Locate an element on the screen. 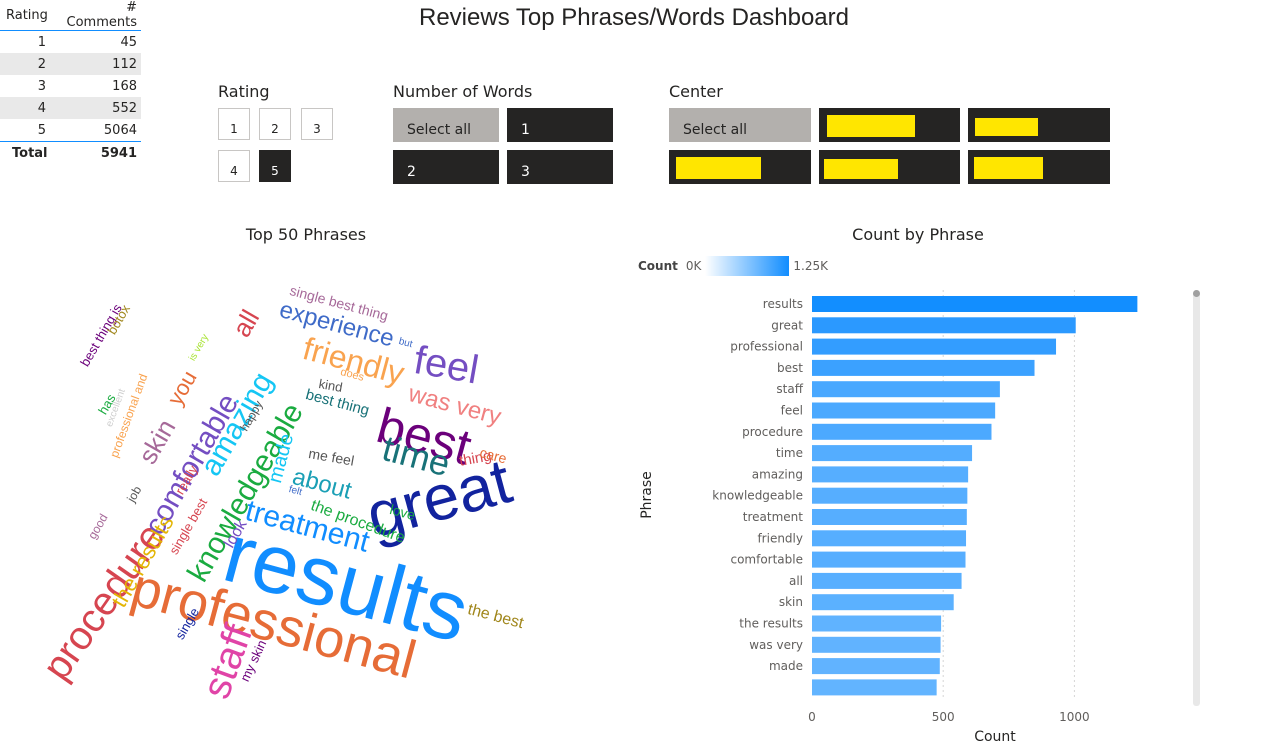 Image resolution: width=1268 pixels, height=745 pixels. table-total-row: Total 5941 is located at coordinates (70, 152).